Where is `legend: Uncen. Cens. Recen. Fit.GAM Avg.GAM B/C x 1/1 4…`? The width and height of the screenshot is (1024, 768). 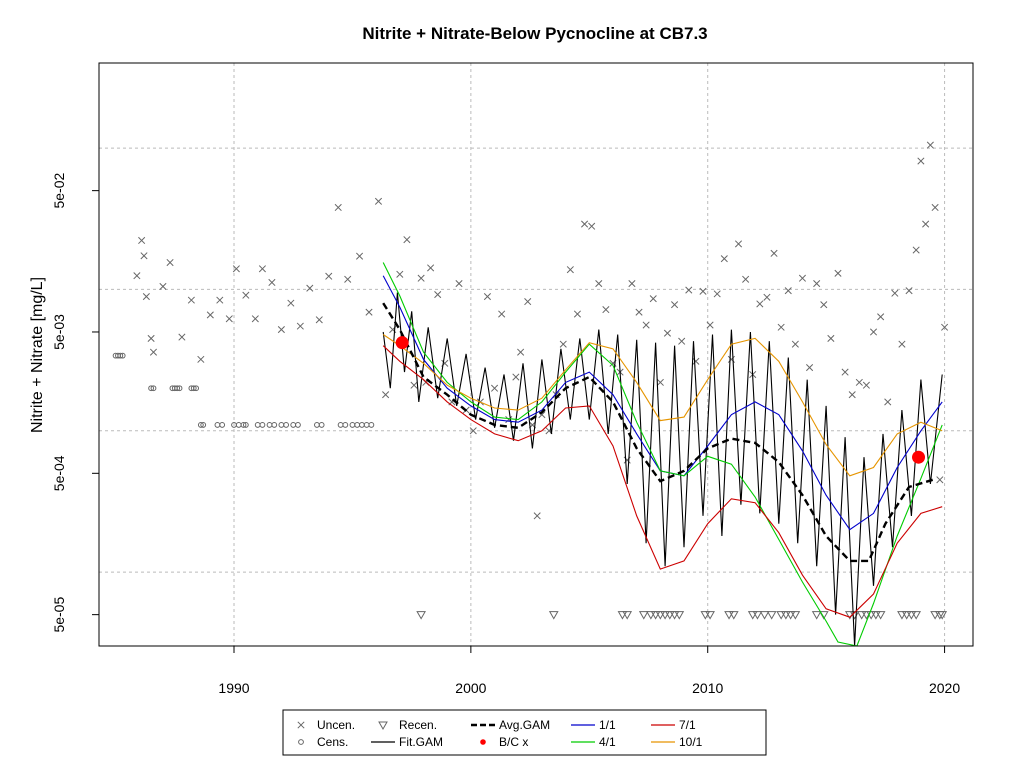
legend: Uncen. Cens. Recen. Fit.GAM Avg.GAM B/C x 1/1 4… is located at coordinates (524, 732).